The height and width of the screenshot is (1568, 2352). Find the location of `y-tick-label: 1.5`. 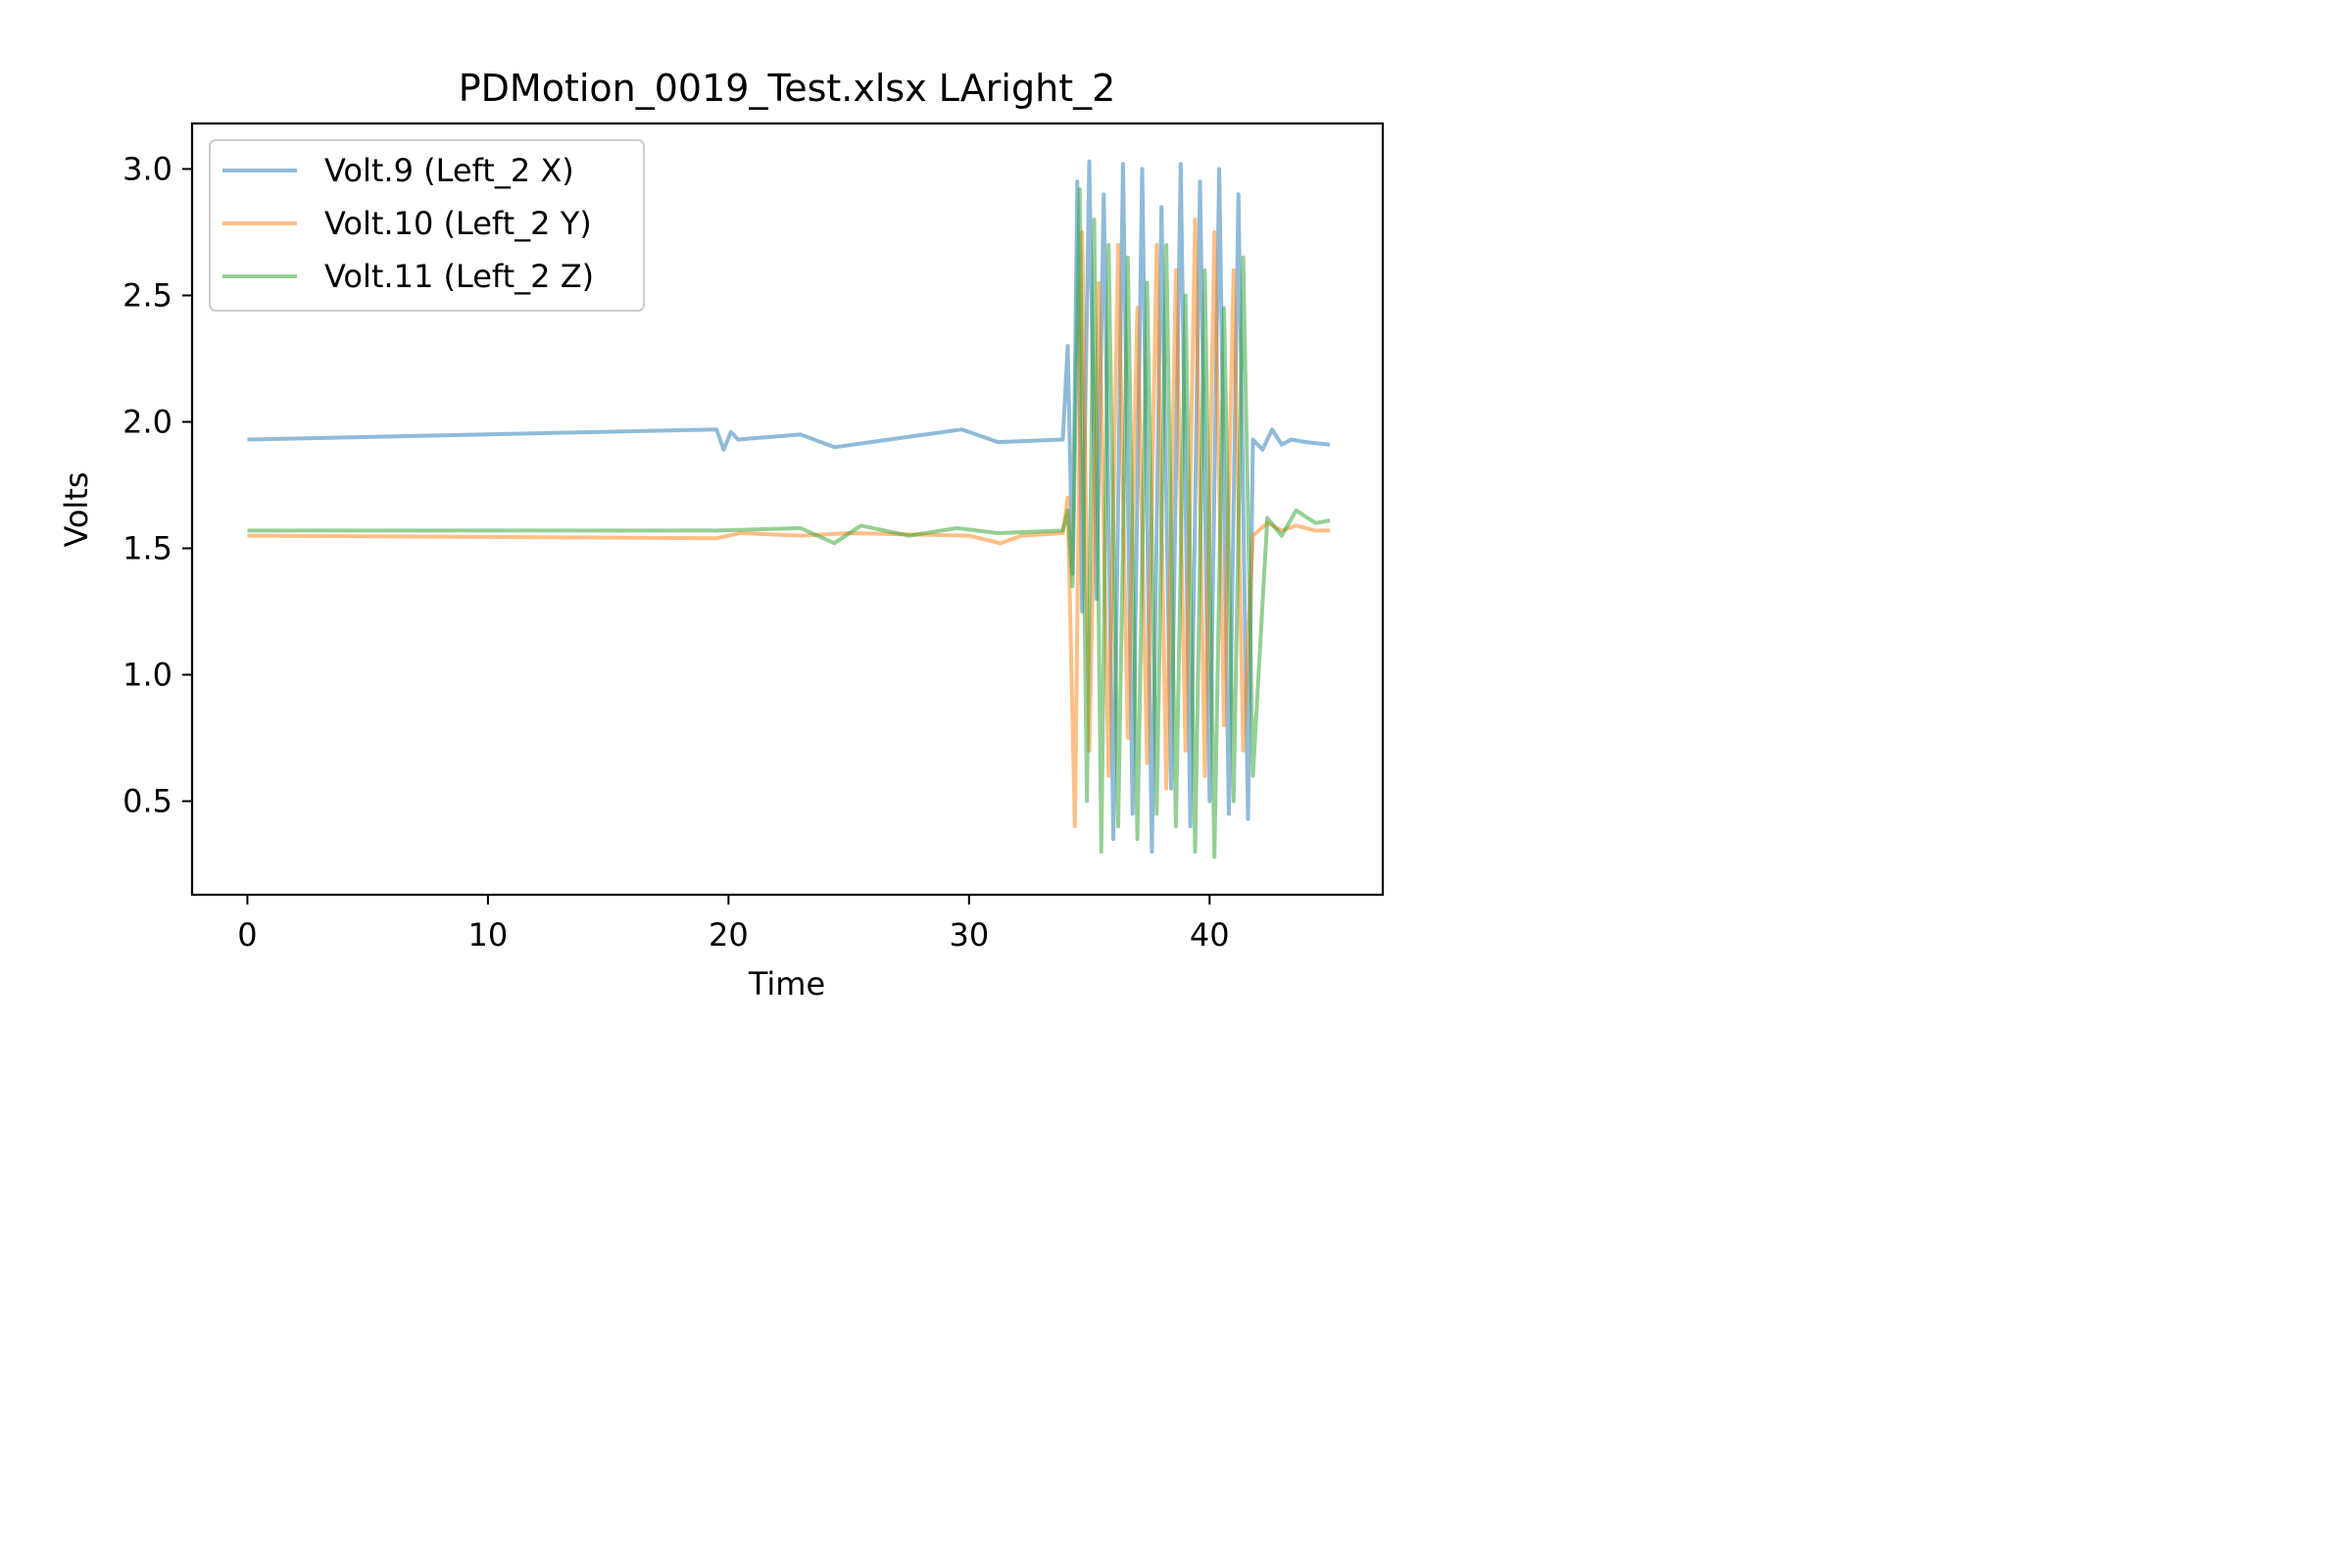

y-tick-label: 1.5 is located at coordinates (147, 547).